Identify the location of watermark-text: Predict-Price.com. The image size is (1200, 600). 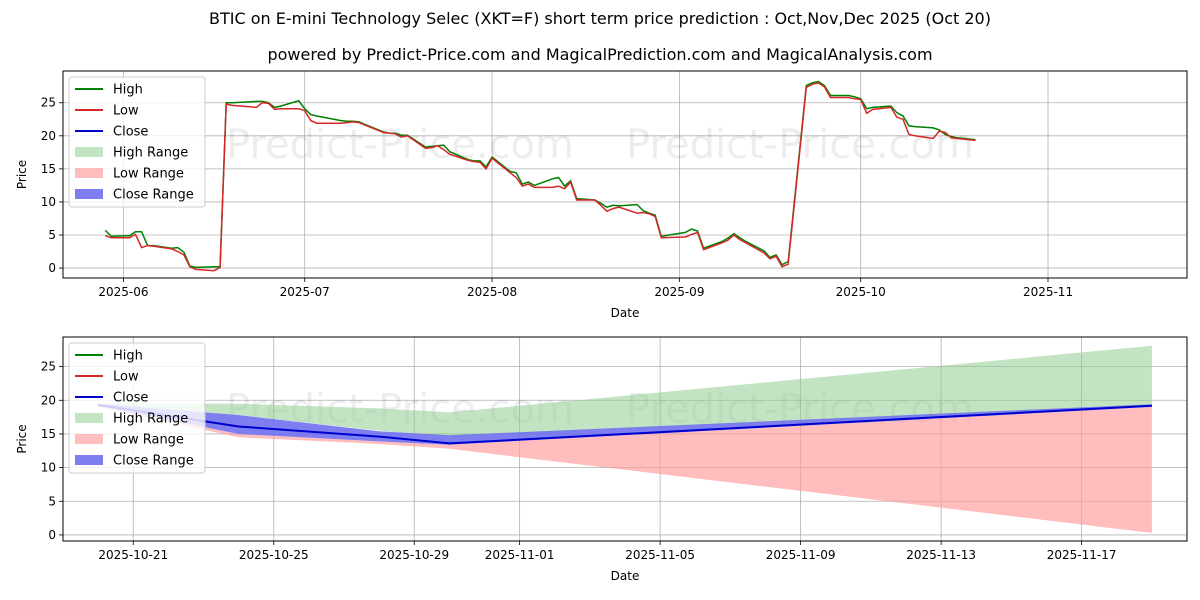
(400, 145).